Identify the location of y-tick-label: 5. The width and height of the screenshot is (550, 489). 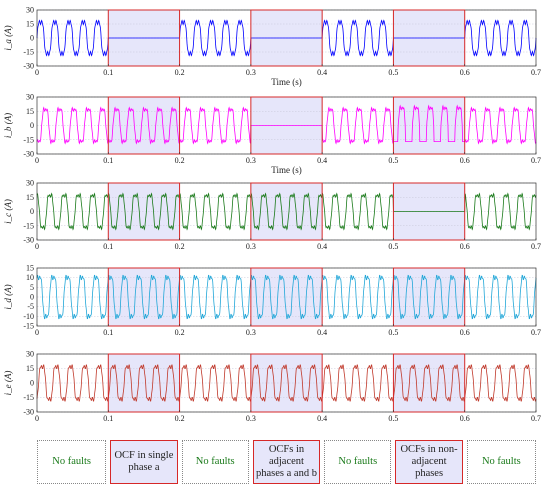
(32, 287).